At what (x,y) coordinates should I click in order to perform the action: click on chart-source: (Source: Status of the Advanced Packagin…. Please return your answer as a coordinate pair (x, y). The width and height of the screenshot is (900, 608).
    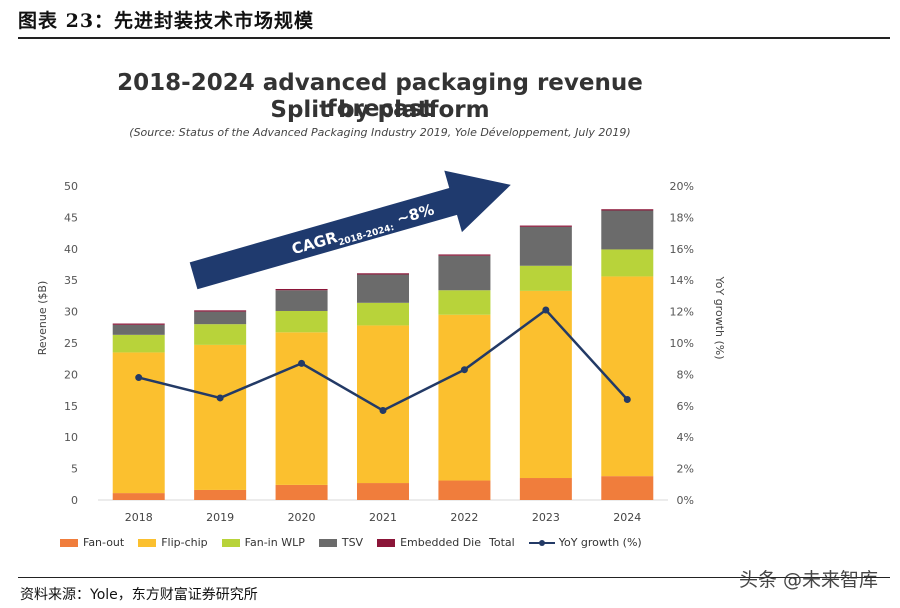
    Looking at the image, I should click on (380, 132).